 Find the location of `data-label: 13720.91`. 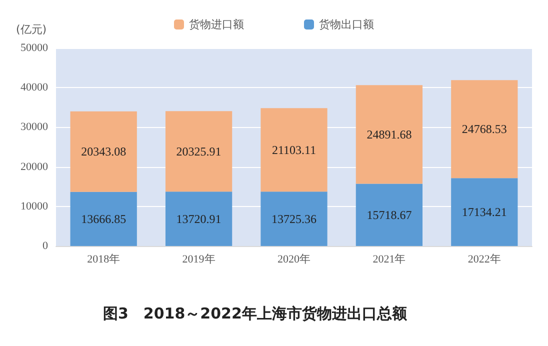

data-label: 13720.91 is located at coordinates (199, 219).